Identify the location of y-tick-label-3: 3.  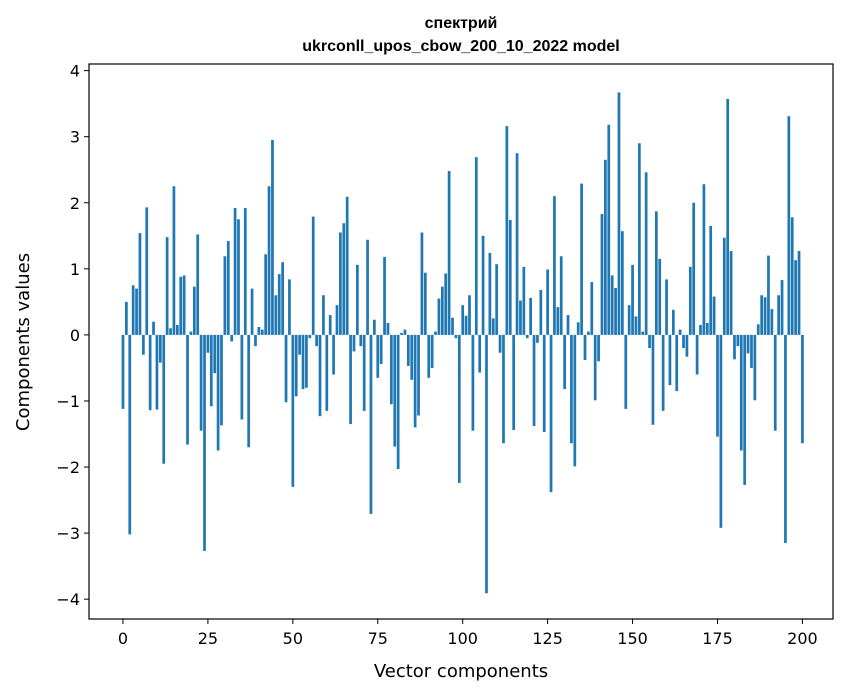
(75, 137).